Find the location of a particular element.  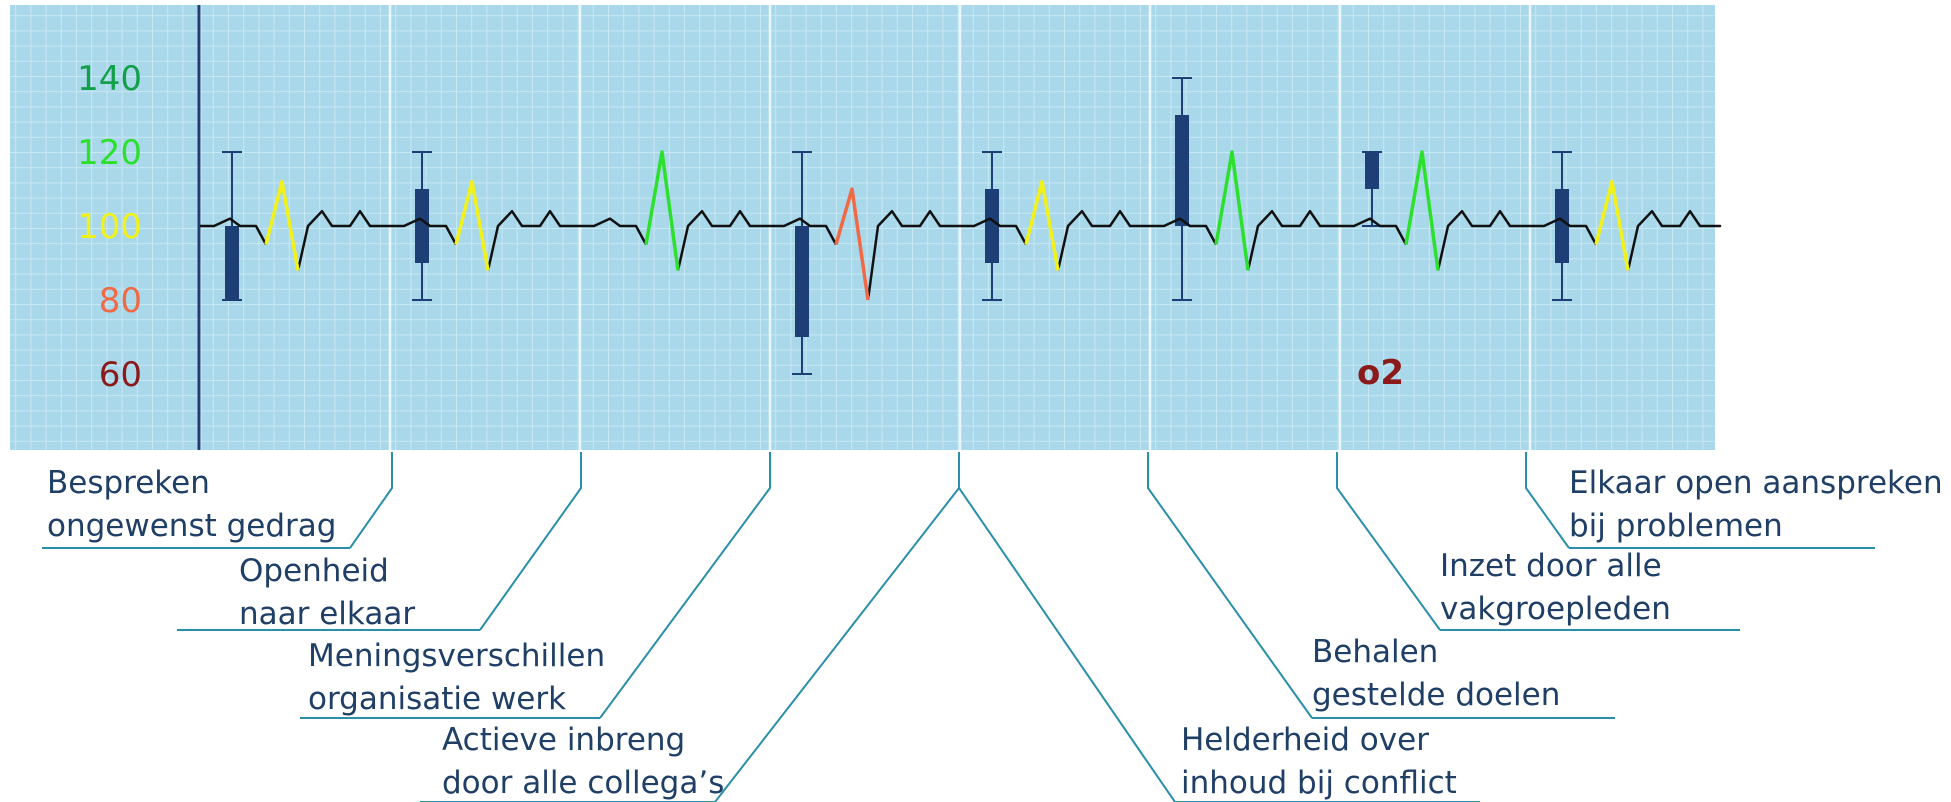

y-tick-label-80: 80 is located at coordinates (120, 301).